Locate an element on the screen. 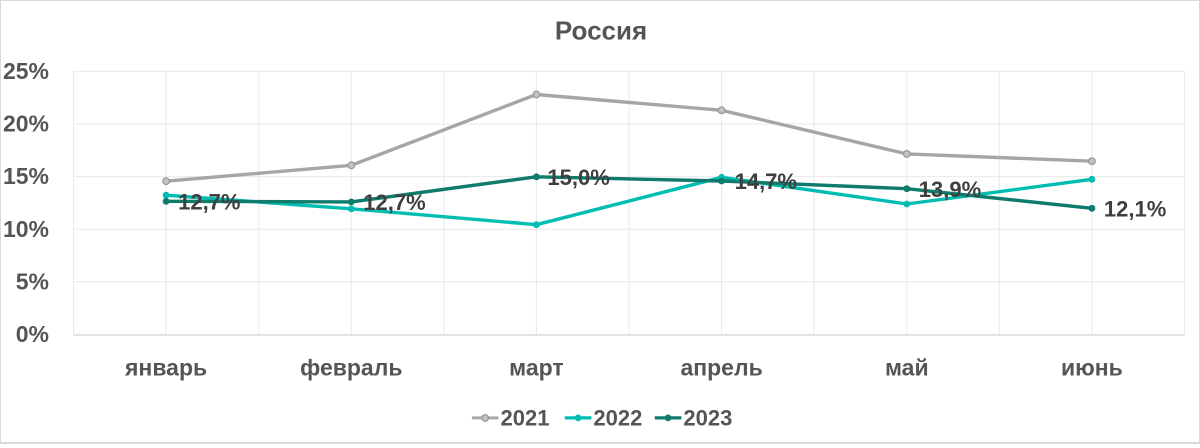 This screenshot has height=448, width=1200. svg-text: май is located at coordinates (907, 368).